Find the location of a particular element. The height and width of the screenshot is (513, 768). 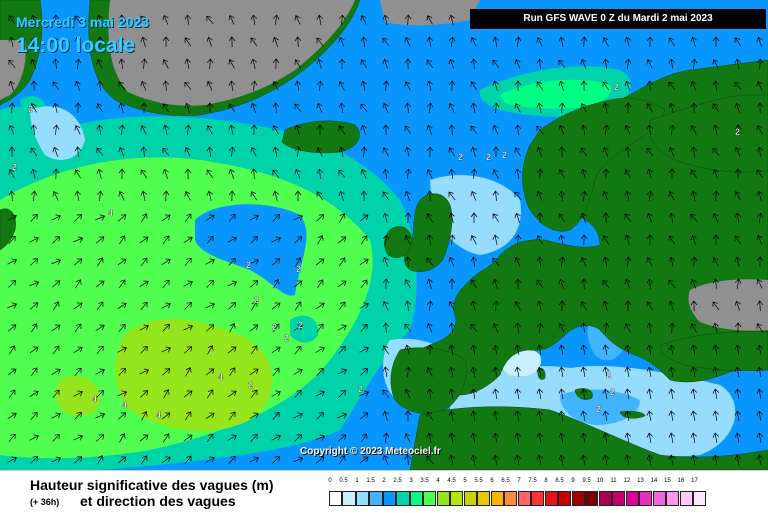

legend-subtitle: et direction des vagues is located at coordinates (158, 501).